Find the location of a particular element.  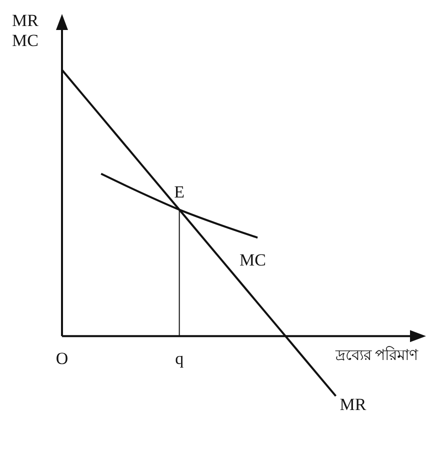

text: MR is located at coordinates (353, 404).